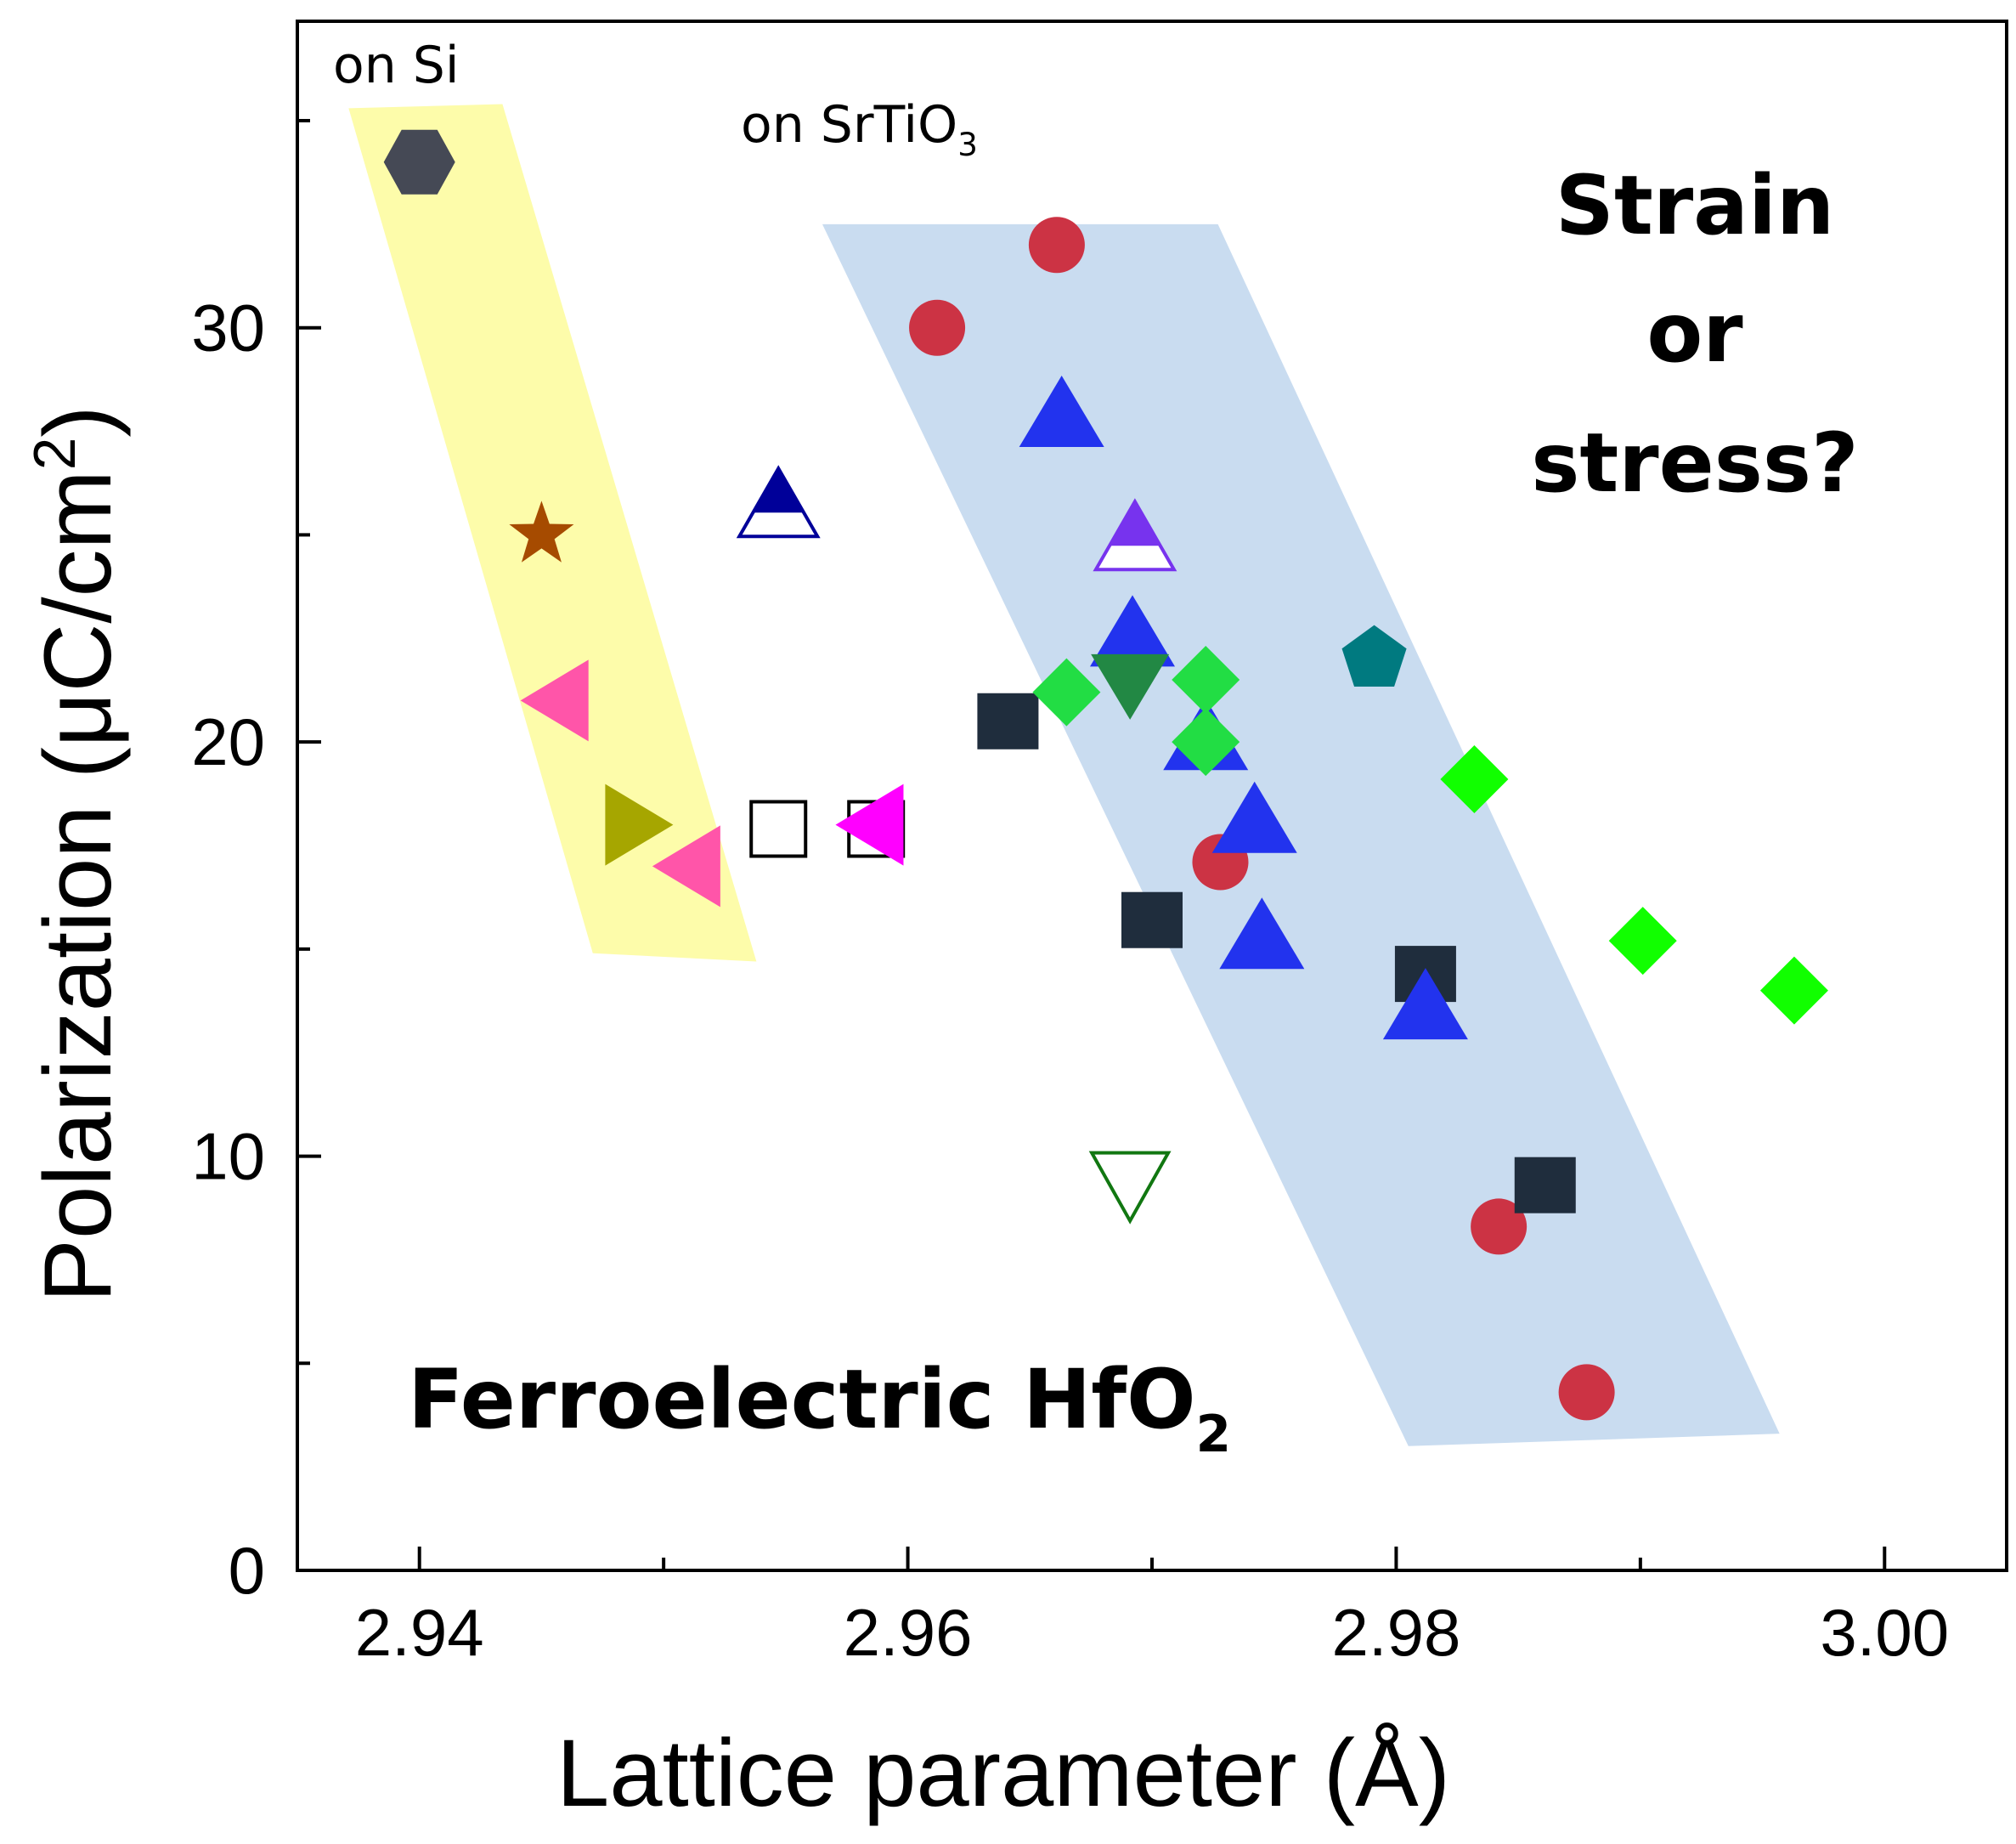 The image size is (2016, 1844). Describe the element at coordinates (1130, 1188) in the screenshot. I see `triangle-down-open-marker` at that location.